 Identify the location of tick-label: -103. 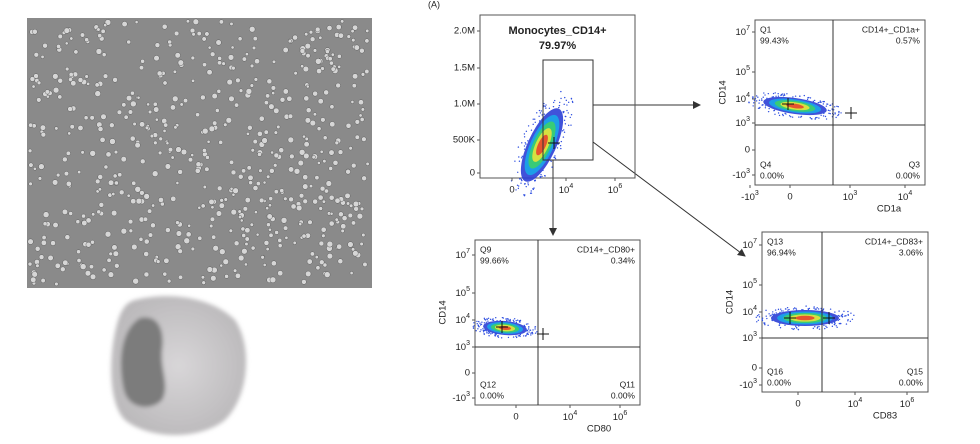
(741, 174).